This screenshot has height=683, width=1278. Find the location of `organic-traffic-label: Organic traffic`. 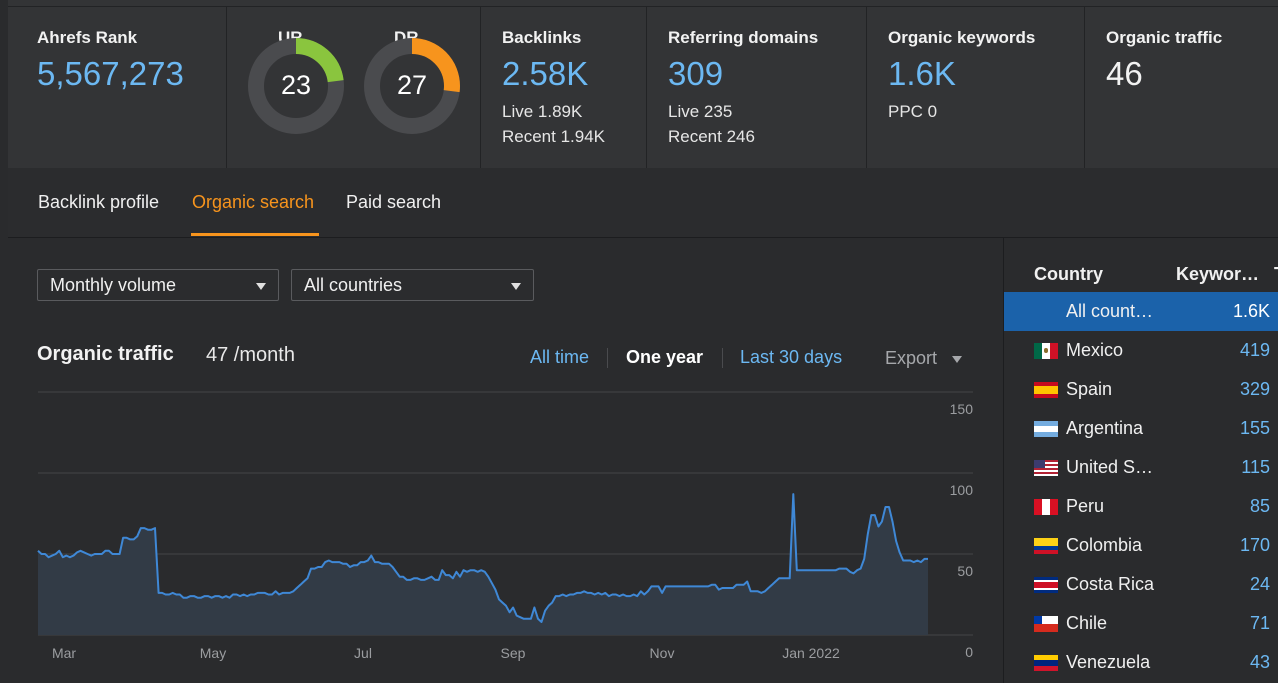

organic-traffic-label: Organic traffic is located at coordinates (1164, 37).